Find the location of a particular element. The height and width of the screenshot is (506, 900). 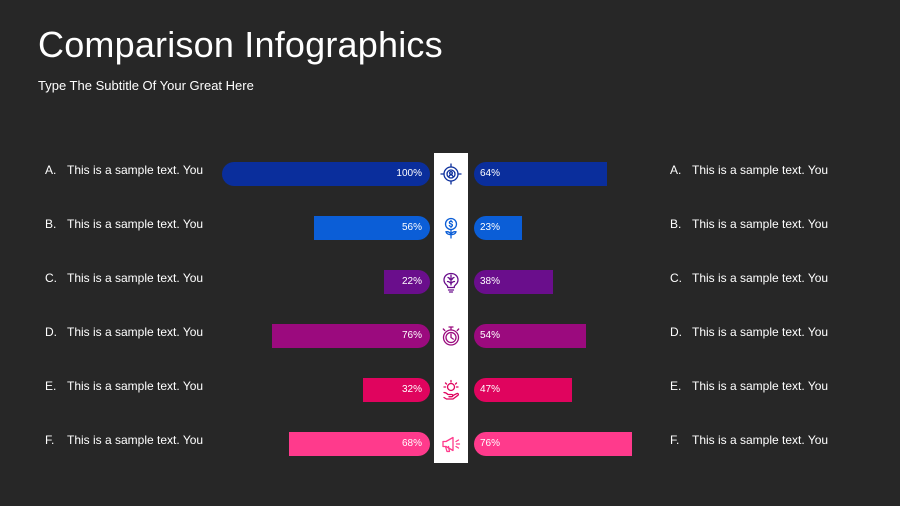

page-subtitle: Type The Subtitle Of Your Great Here is located at coordinates (146, 85).